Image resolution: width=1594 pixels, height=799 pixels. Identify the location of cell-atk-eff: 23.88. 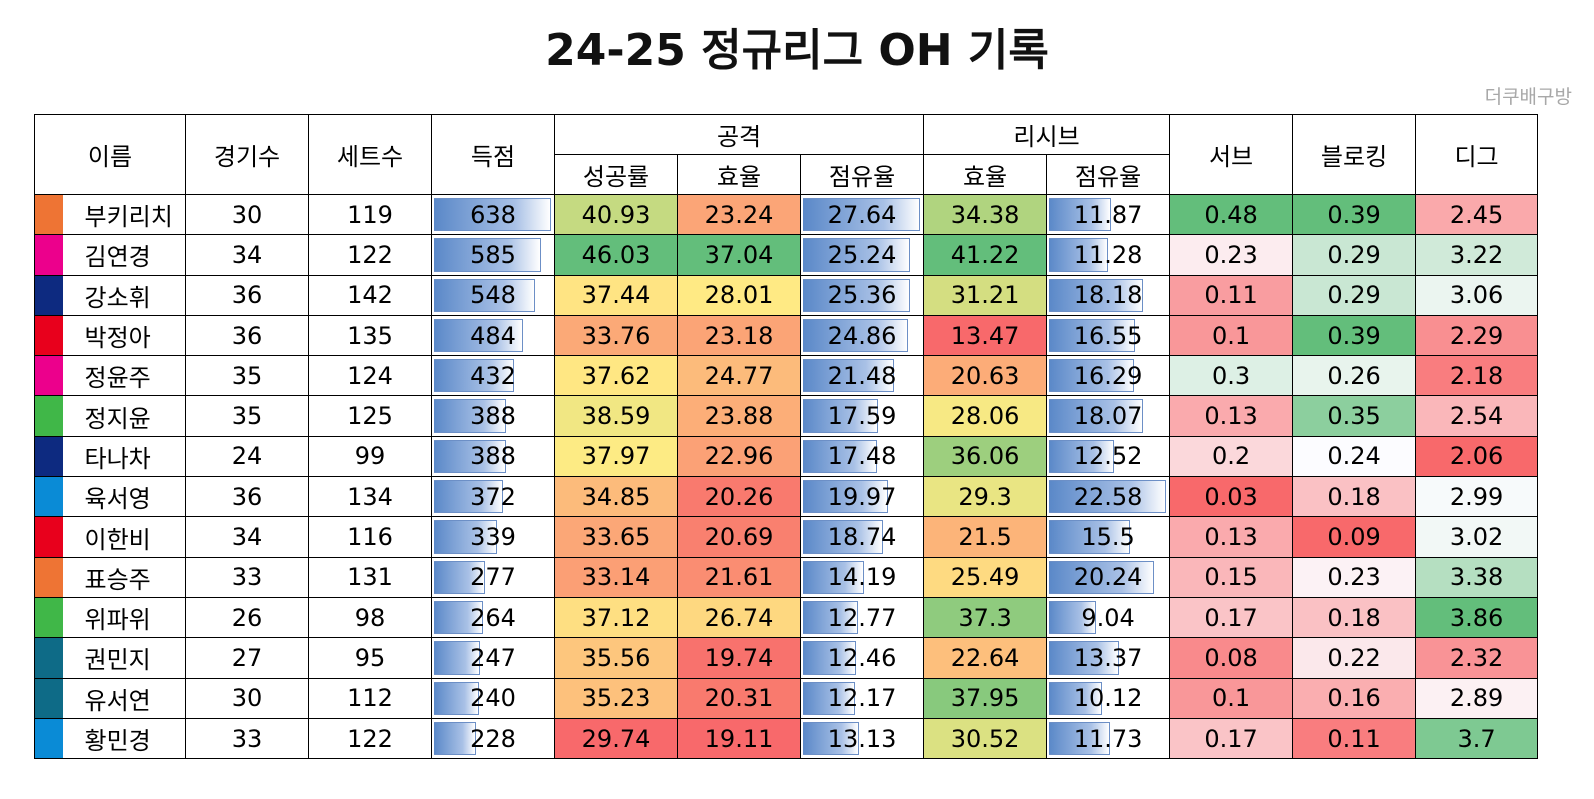
(739, 416).